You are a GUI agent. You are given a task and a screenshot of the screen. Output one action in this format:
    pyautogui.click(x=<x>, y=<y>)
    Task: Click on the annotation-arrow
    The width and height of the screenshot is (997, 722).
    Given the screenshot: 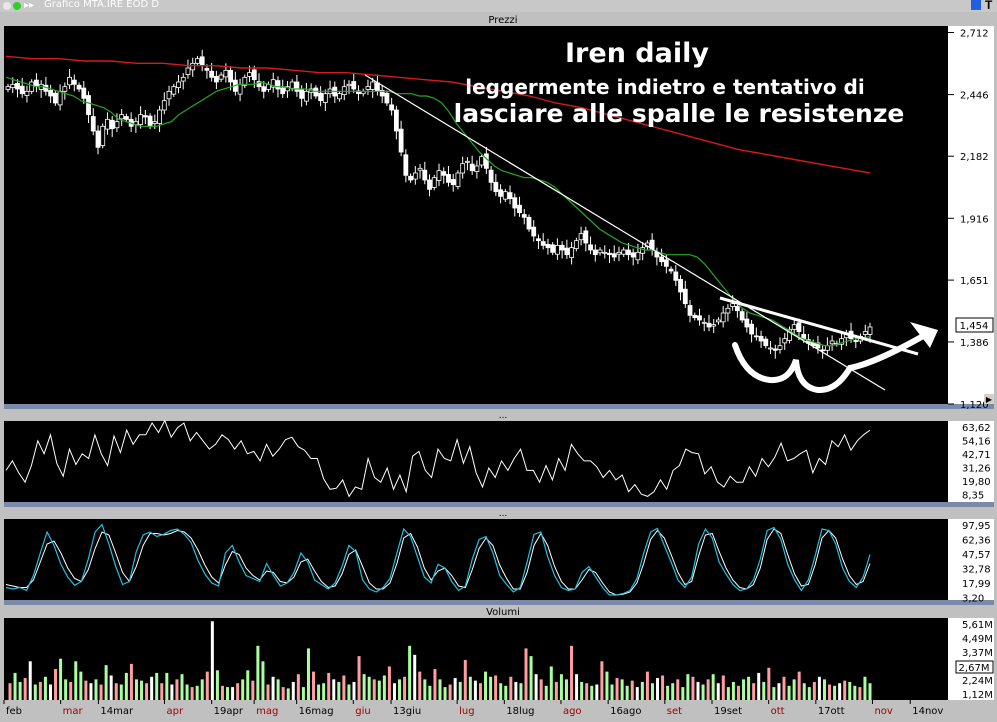 What is the action you would take?
    pyautogui.click(x=830, y=362)
    